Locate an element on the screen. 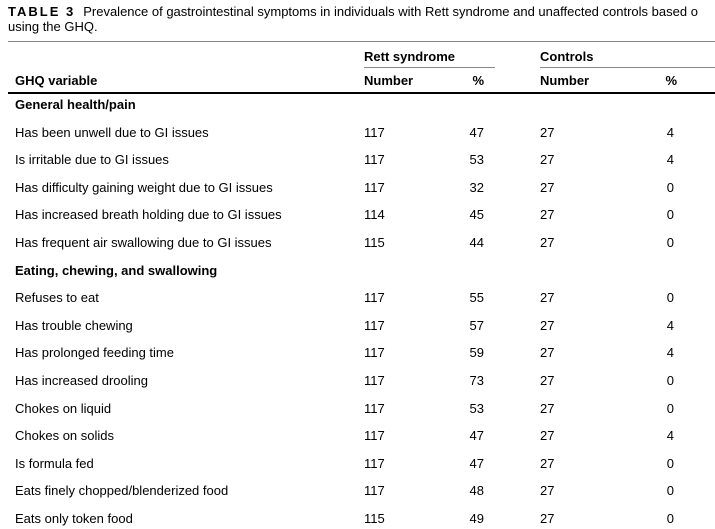 The image size is (715, 529). rett-percent: 73 is located at coordinates (476, 380).